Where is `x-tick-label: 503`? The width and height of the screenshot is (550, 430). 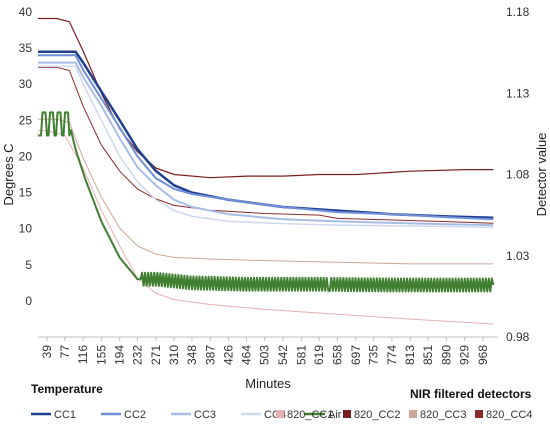 x-tick-label: 503 is located at coordinates (265, 355).